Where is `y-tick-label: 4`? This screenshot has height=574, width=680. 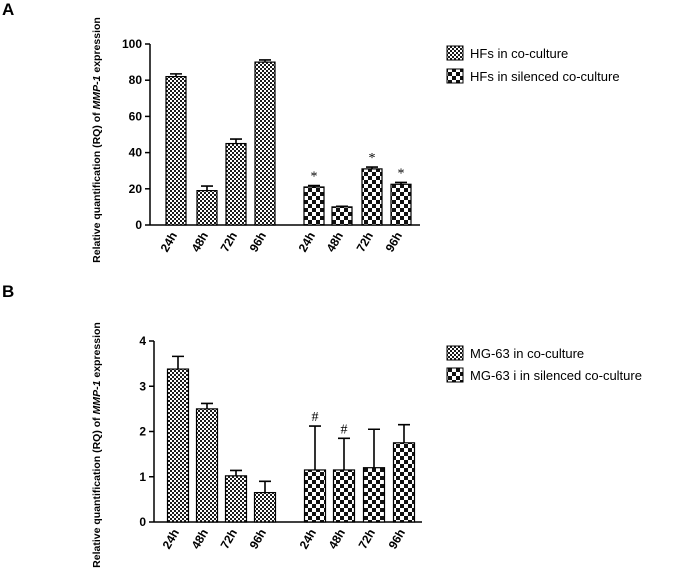
y-tick-label: 4 is located at coordinates (142, 341).